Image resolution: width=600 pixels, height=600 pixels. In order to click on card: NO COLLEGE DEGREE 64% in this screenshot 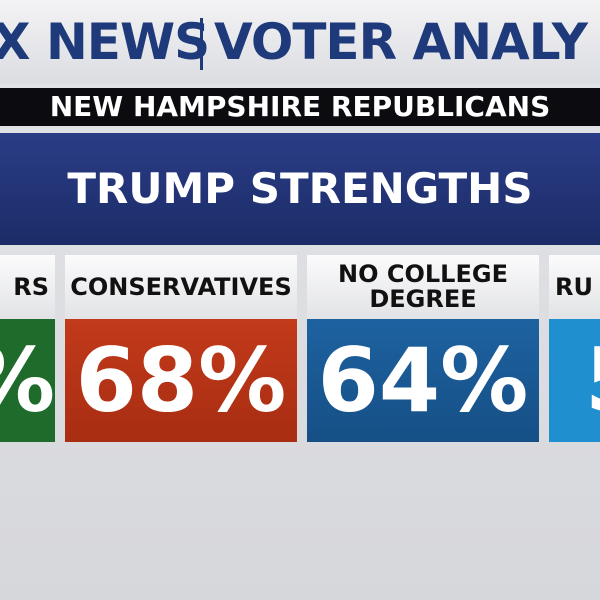, I will do `click(423, 348)`.